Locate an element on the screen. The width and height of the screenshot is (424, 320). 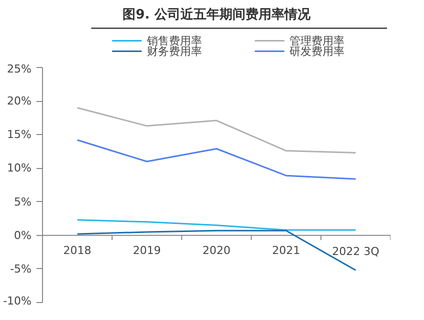
y-tick-label: 10% is located at coordinates (19, 168).